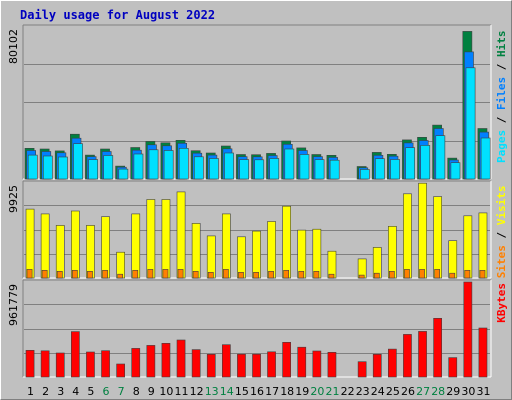 This screenshot has width=512, height=400. What do you see at coordinates (197, 391) in the screenshot?
I see `day-label-12: 12` at bounding box center [197, 391].